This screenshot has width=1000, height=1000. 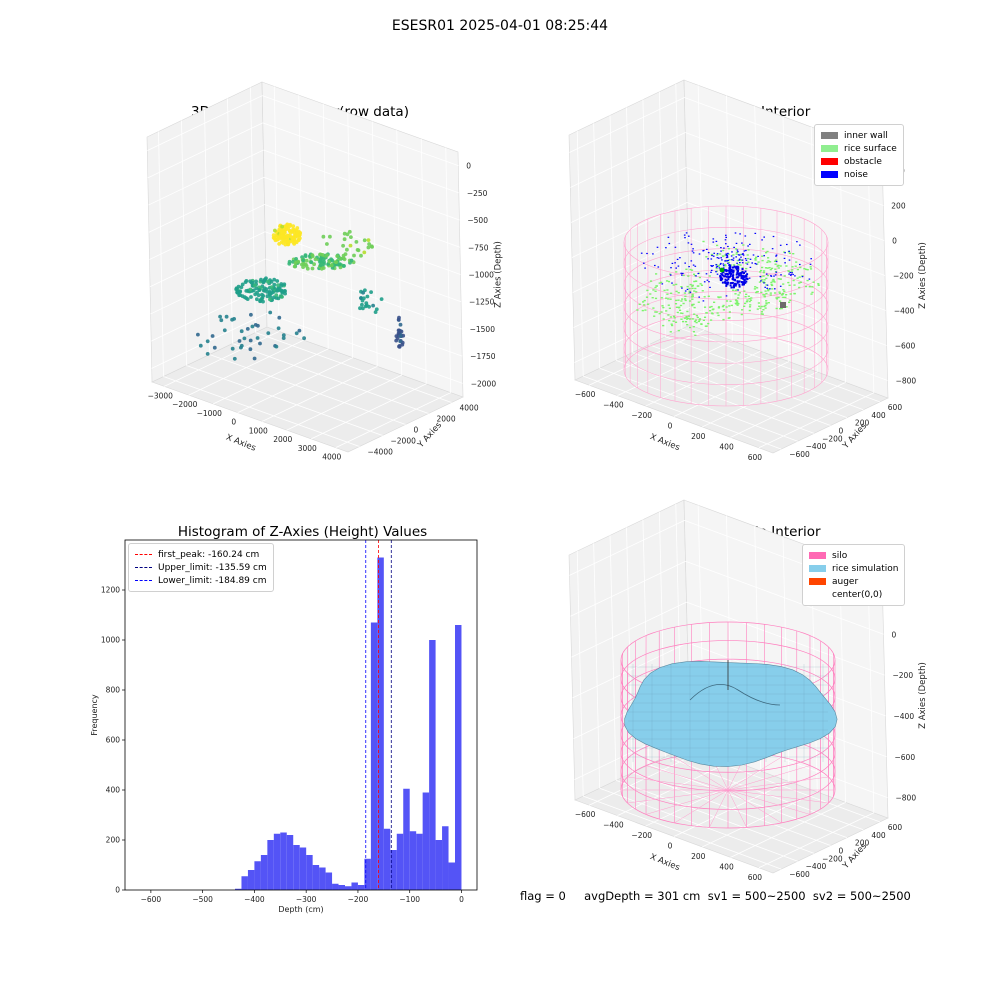 I want to click on legend-label: inner wall, so click(x=866, y=135).